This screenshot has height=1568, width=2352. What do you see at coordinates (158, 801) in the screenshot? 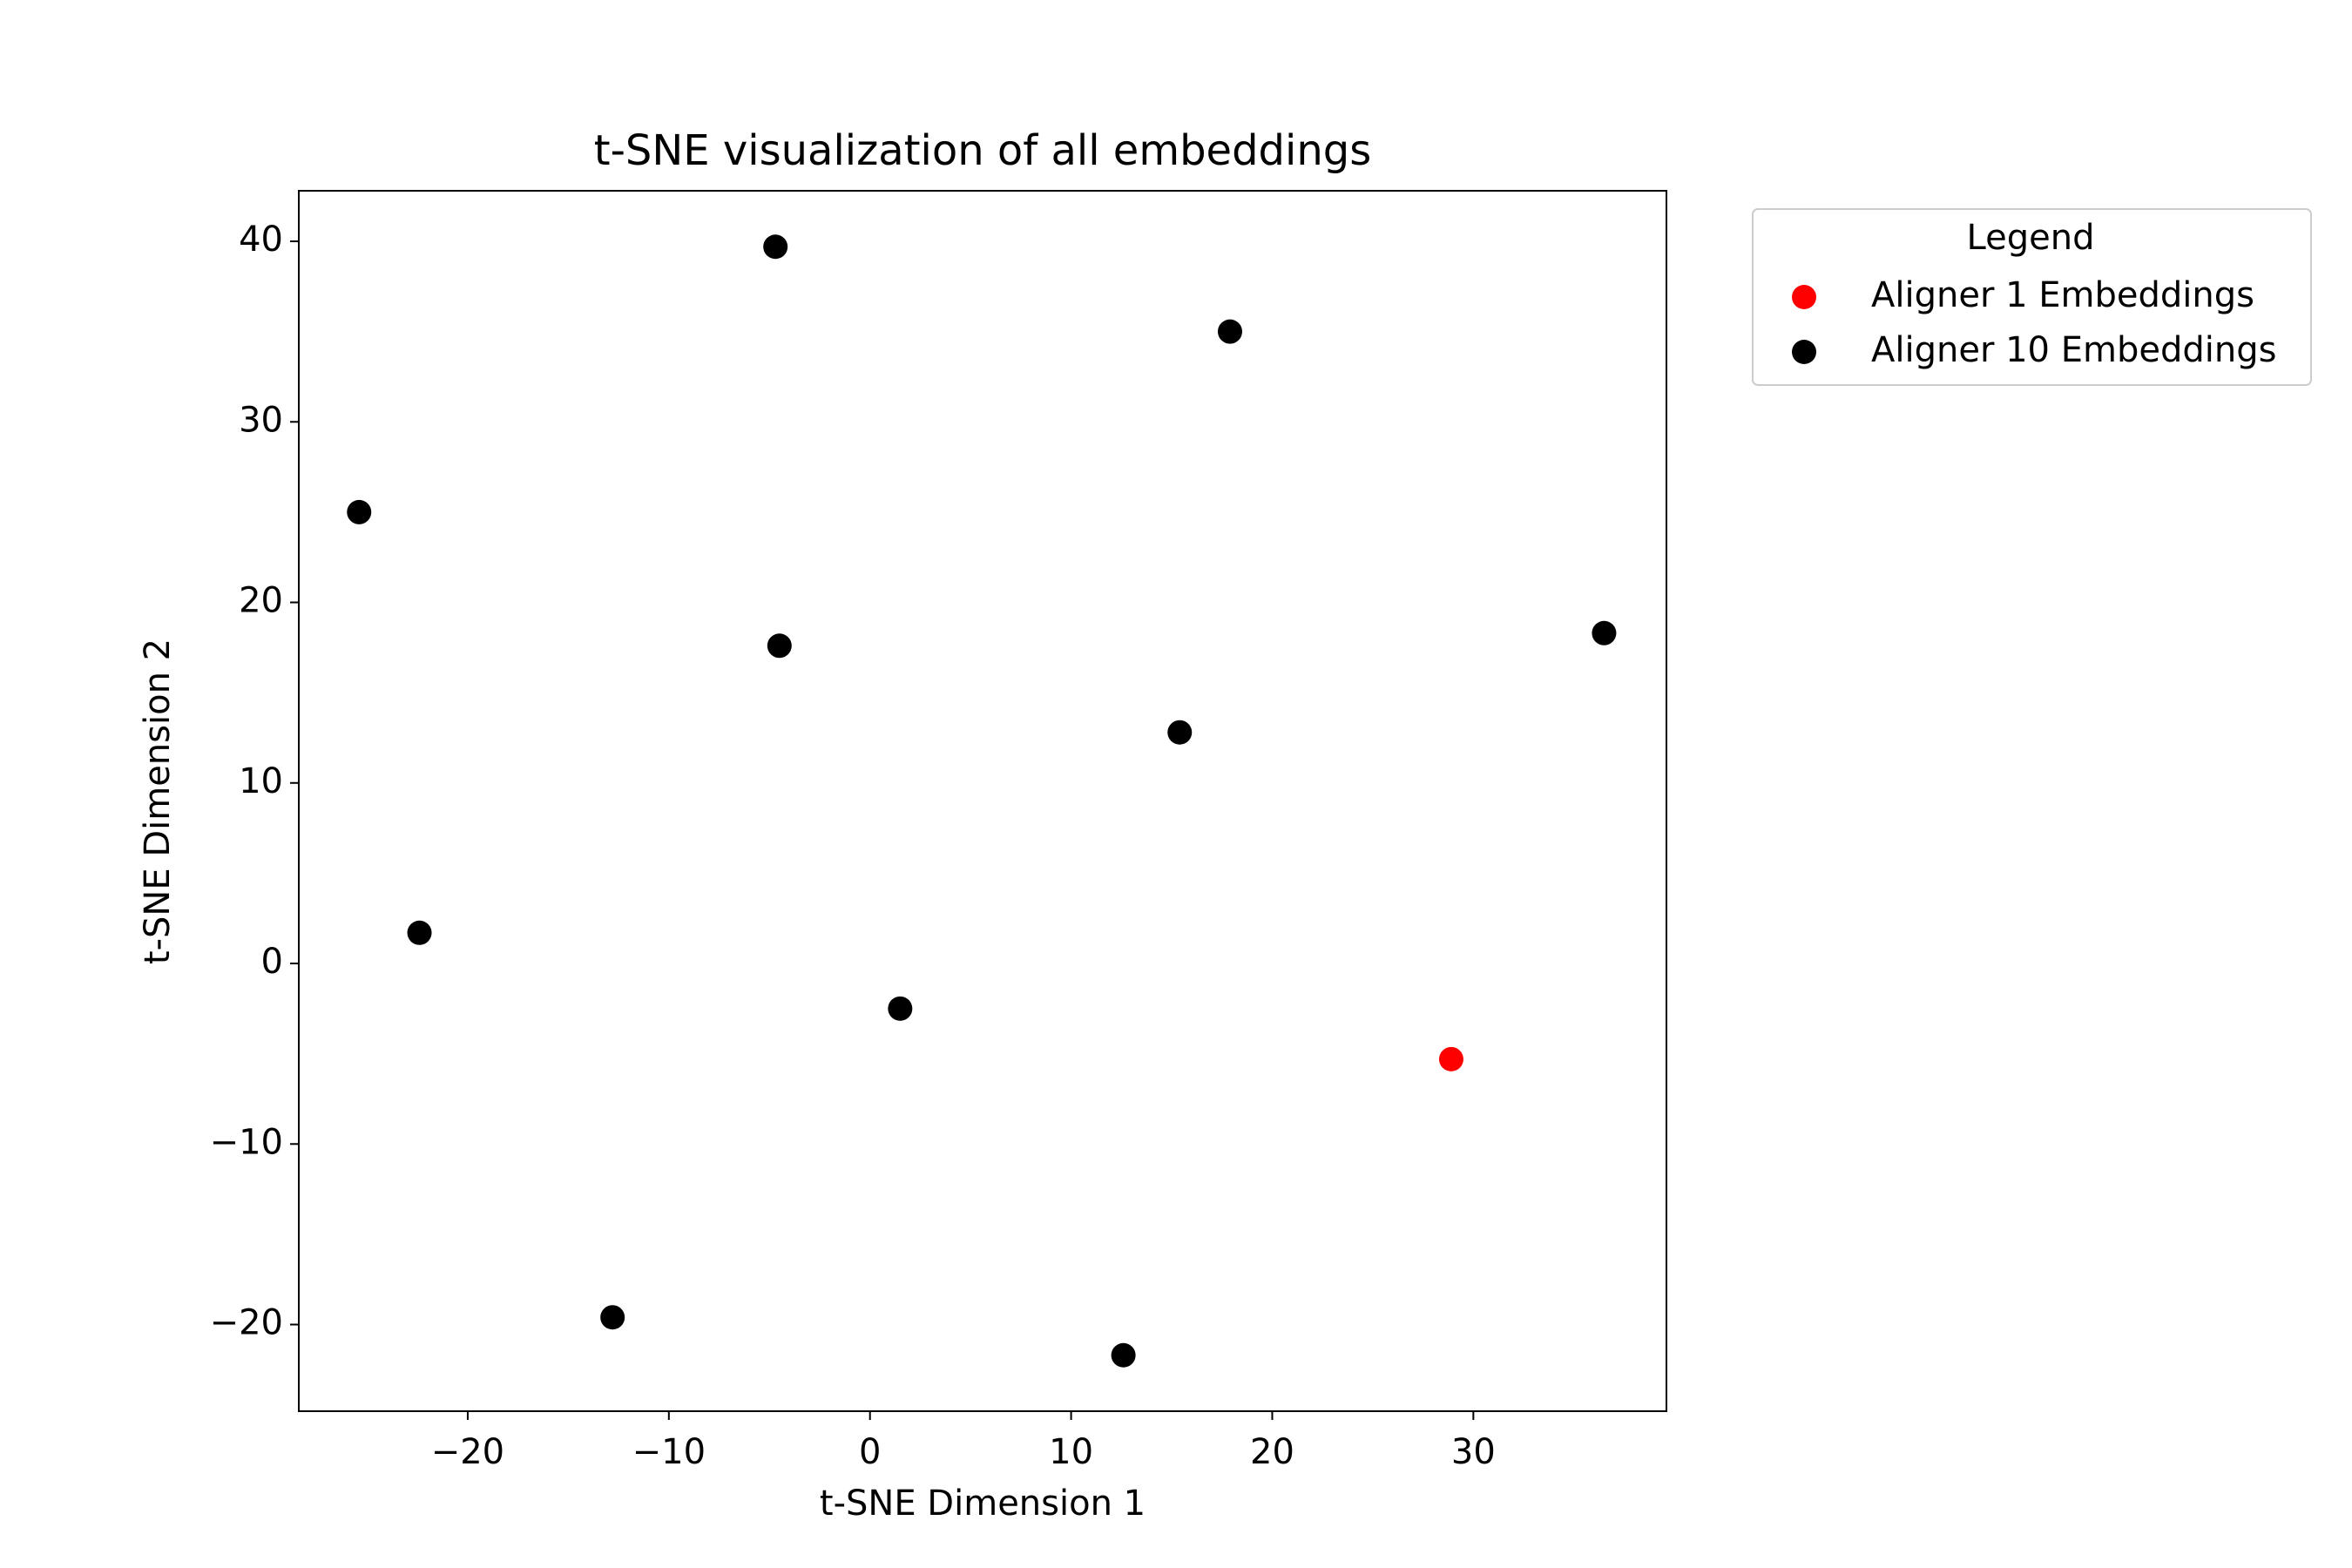
I see `y-axis-label: t-SNE Dimension 2` at bounding box center [158, 801].